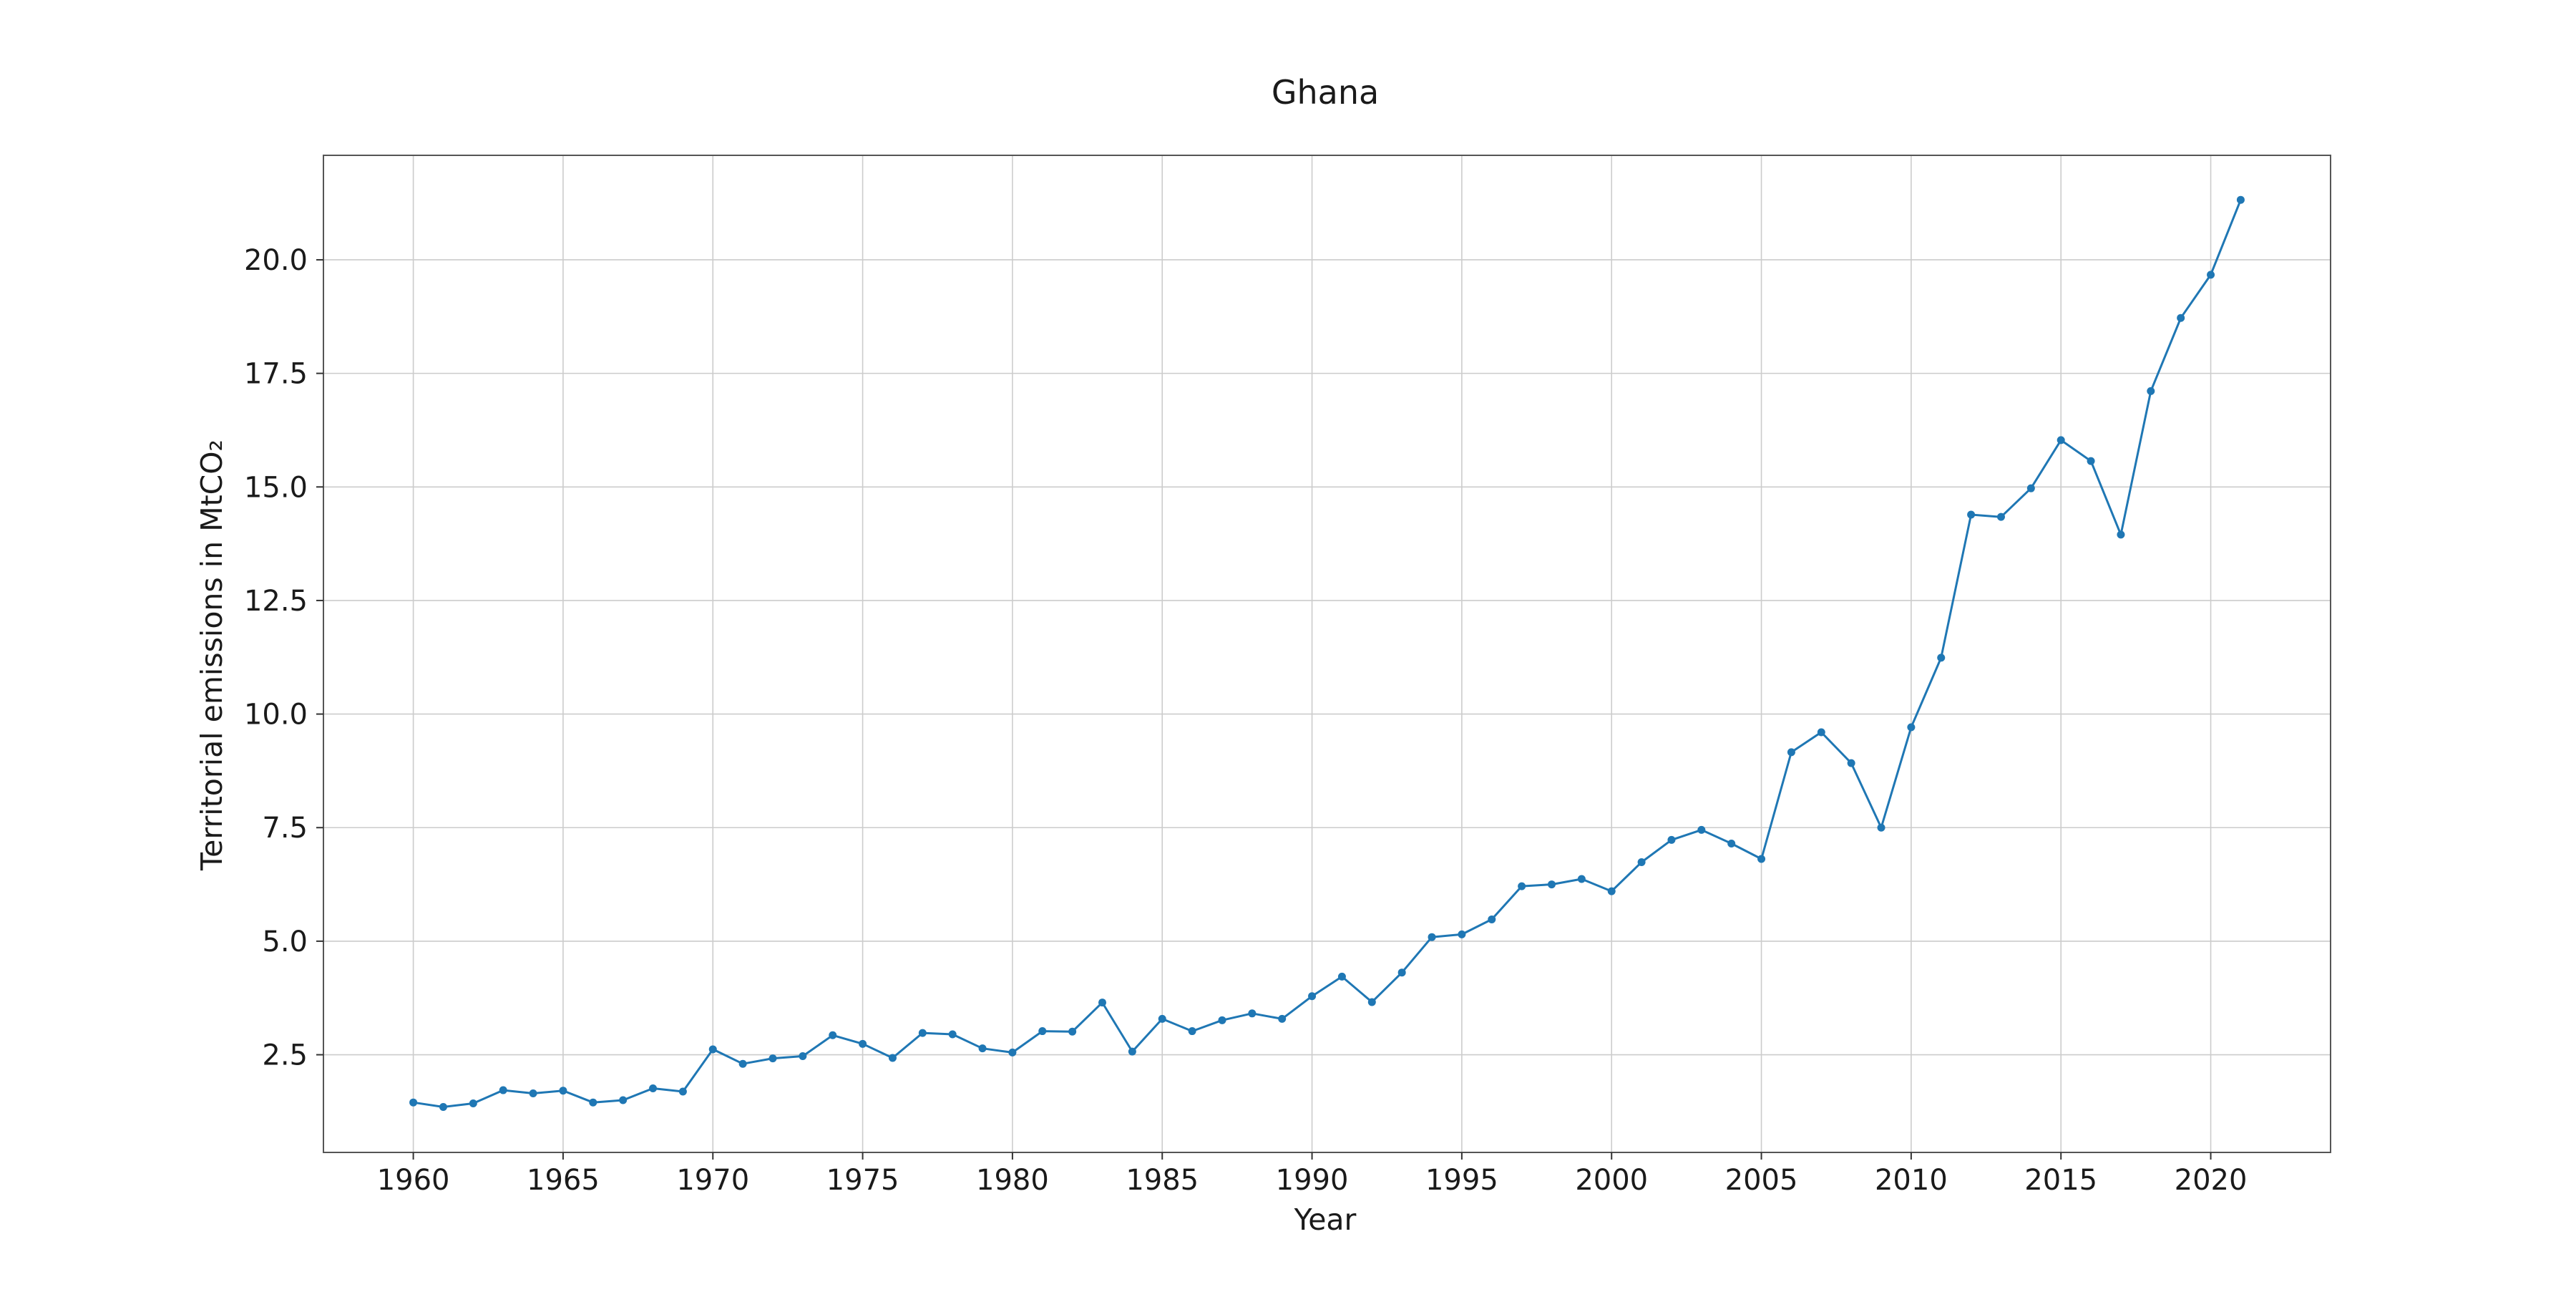  Describe the element at coordinates (1761, 1180) in the screenshot. I see `x-tick-label: 2005` at that location.